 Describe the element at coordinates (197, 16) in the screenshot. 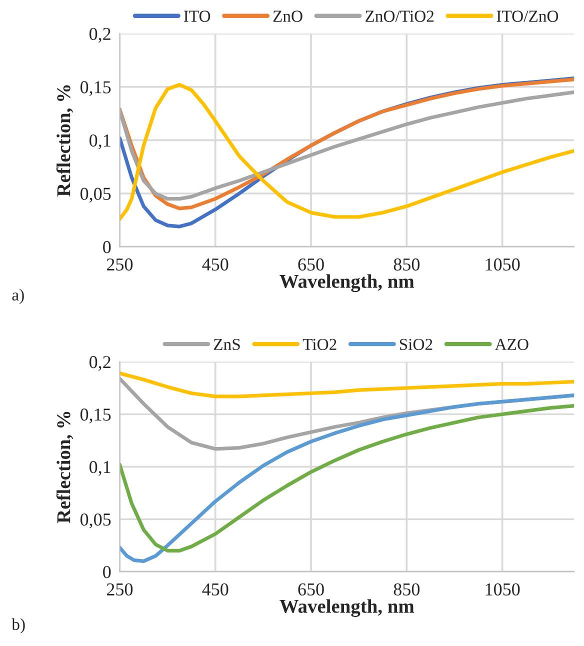

I see `legend-label: ITO` at that location.